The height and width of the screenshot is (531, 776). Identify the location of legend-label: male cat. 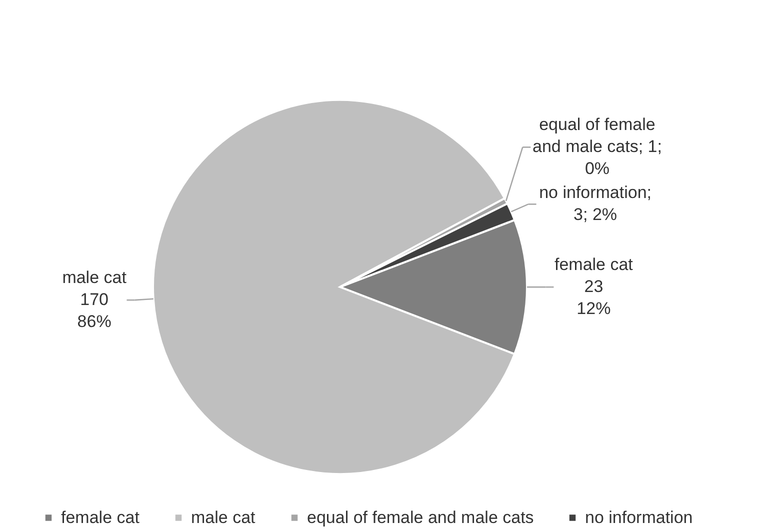
(223, 517).